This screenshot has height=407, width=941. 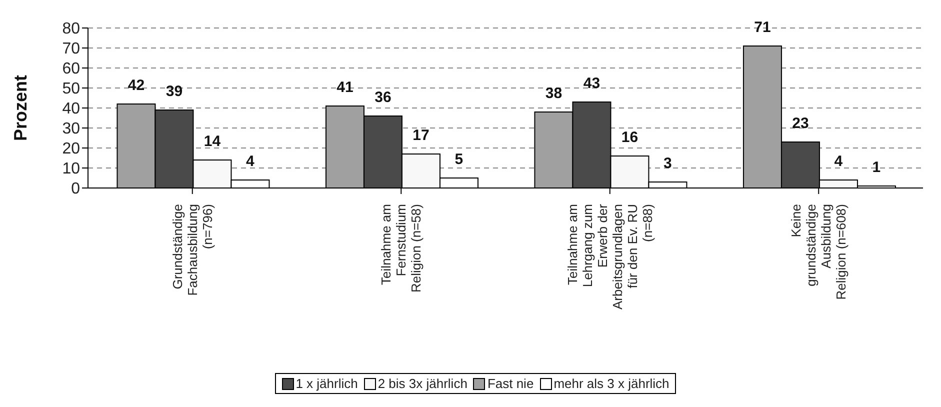 What do you see at coordinates (629, 137) in the screenshot?
I see `data-label: 16` at bounding box center [629, 137].